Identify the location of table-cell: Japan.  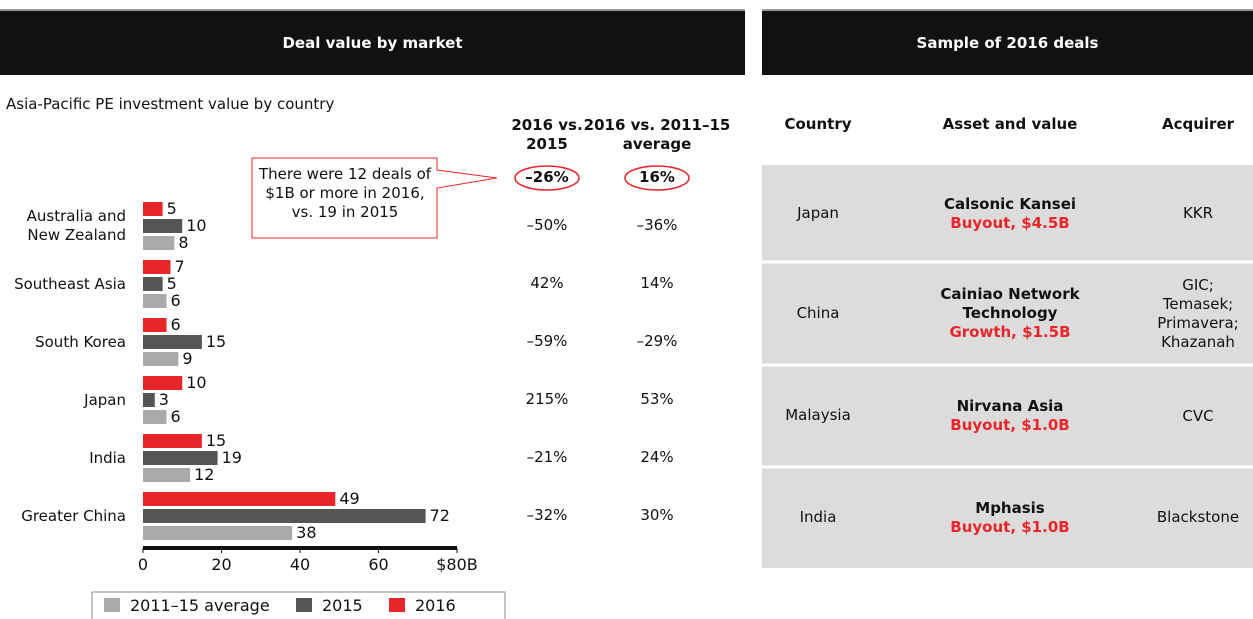
(818, 212).